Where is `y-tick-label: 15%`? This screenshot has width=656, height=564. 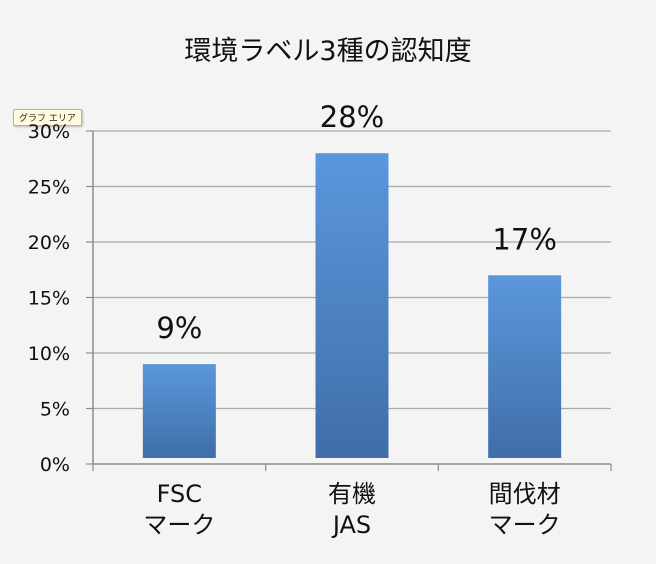
y-tick-label: 15% is located at coordinates (49, 299).